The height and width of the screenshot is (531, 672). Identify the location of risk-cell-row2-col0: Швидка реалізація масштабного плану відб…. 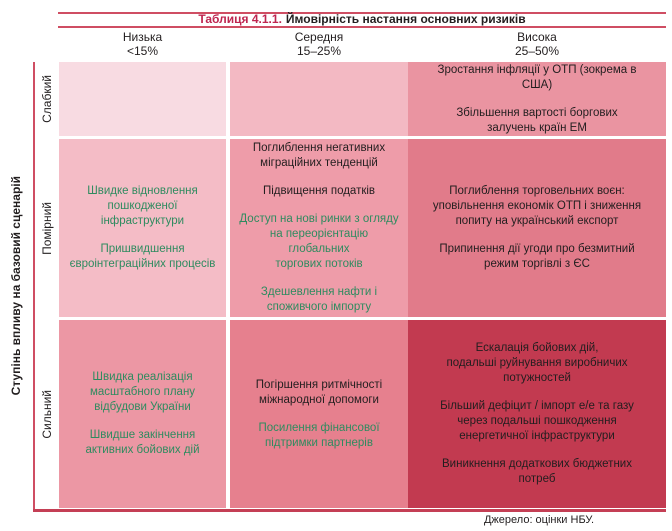
(142, 414).